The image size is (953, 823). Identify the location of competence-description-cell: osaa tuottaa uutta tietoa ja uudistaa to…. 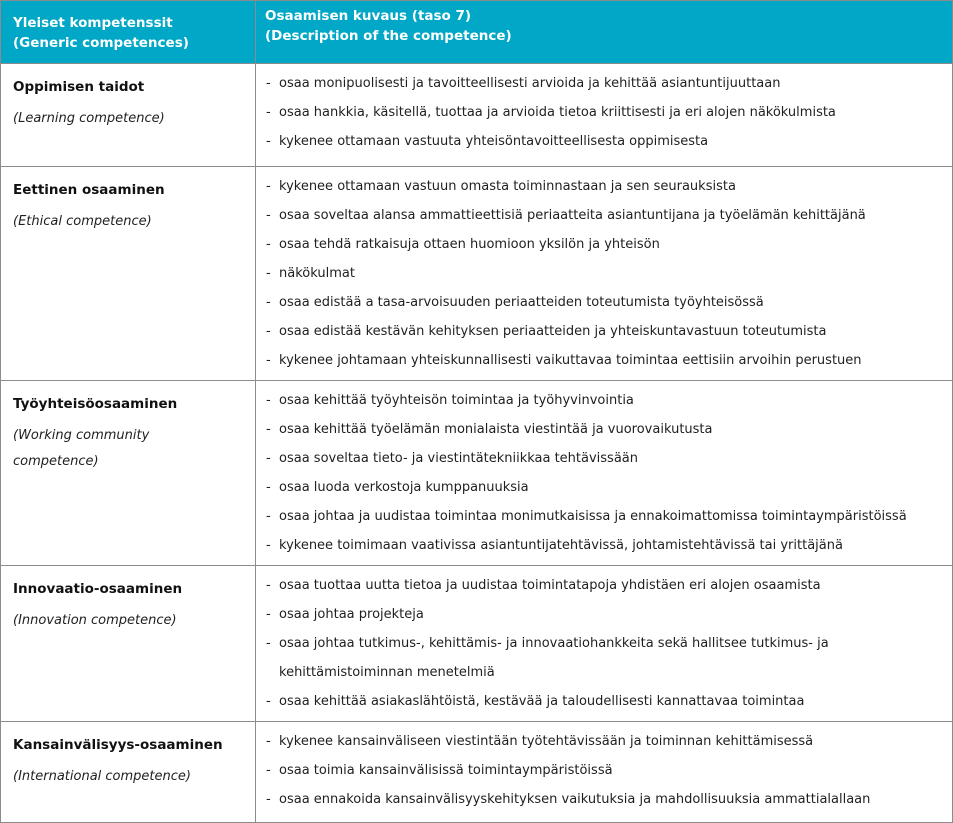
(604, 643).